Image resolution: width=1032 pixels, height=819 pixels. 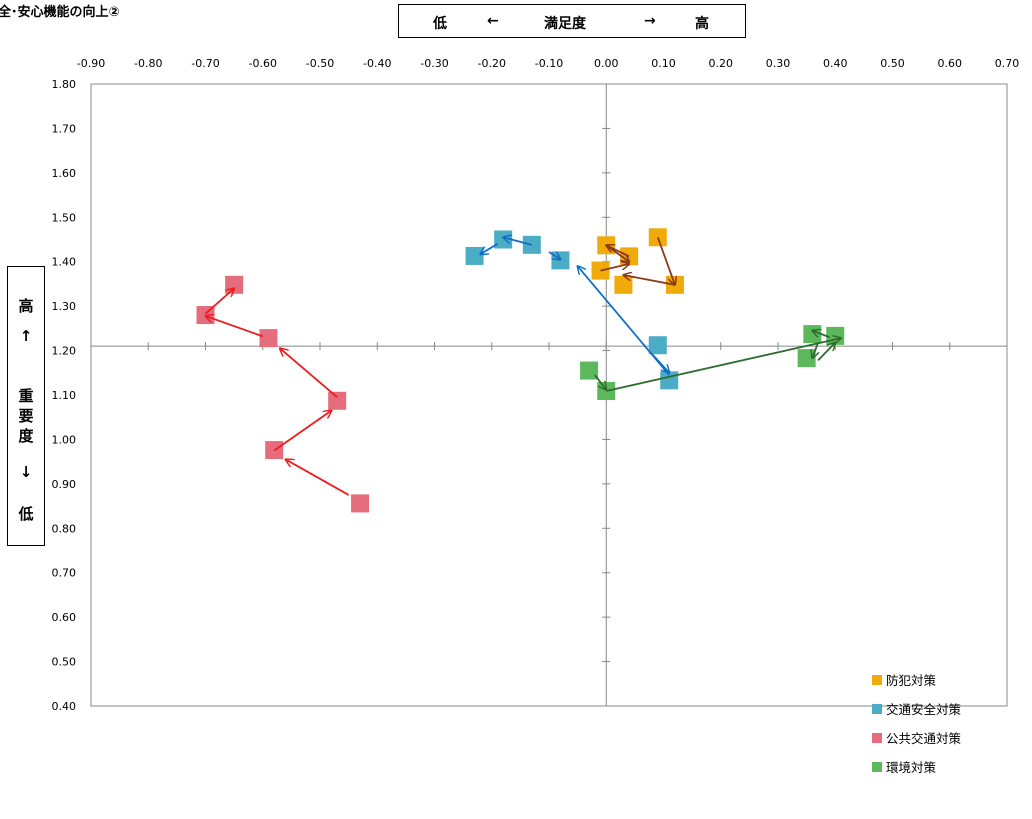 I want to click on legend-item: 環境対策, so click(x=916, y=766).